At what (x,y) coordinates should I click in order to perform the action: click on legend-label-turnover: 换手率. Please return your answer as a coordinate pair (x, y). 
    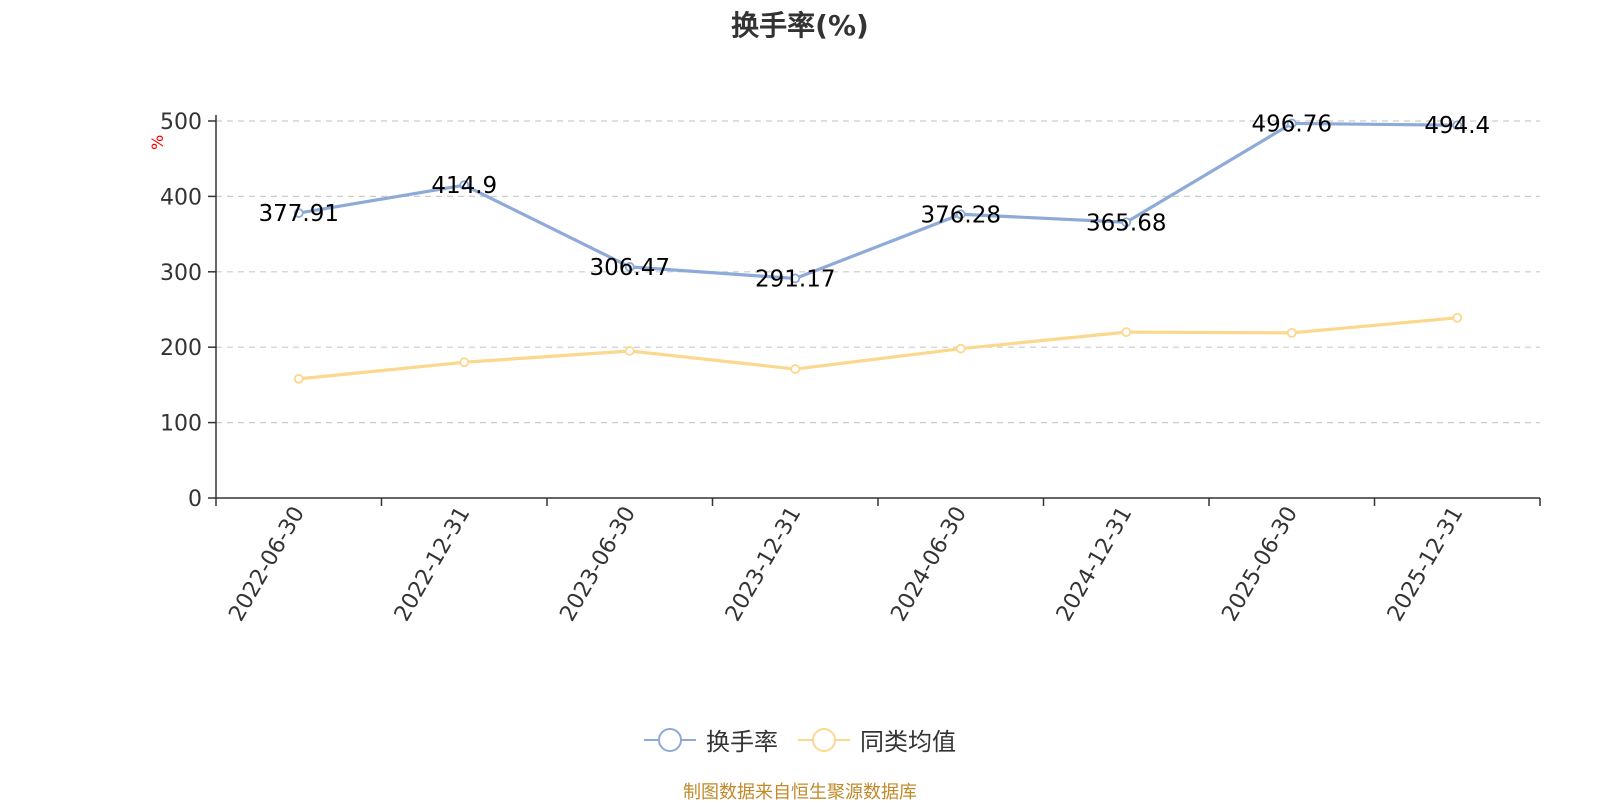
    Looking at the image, I should click on (742, 742).